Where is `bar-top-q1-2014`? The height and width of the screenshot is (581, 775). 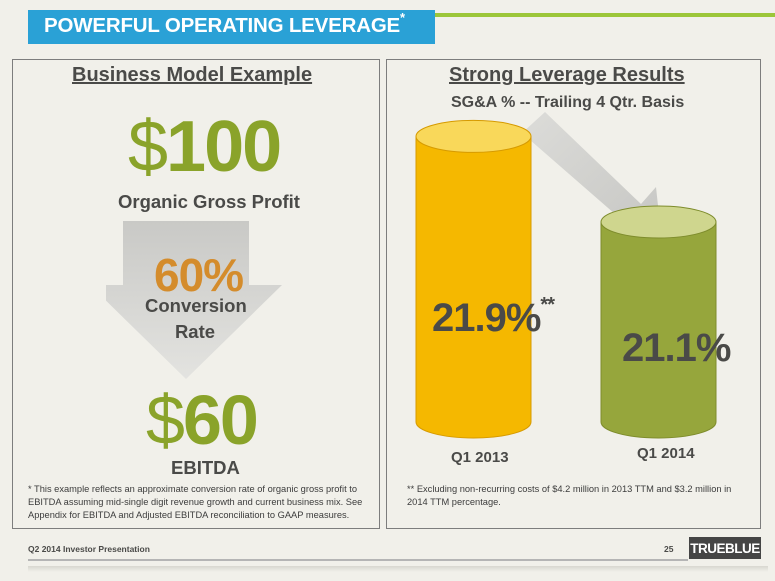 bar-top-q1-2014 is located at coordinates (658, 222).